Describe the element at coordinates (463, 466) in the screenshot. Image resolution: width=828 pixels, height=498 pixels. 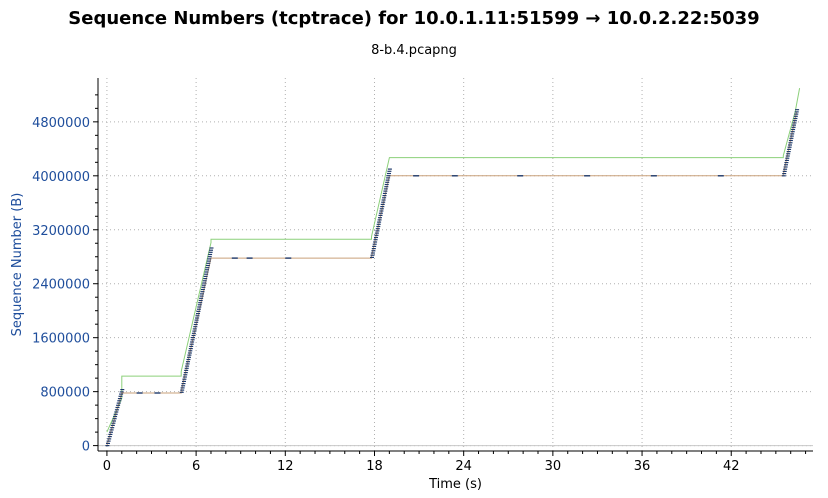
I see `x-tick-label: 24` at that location.